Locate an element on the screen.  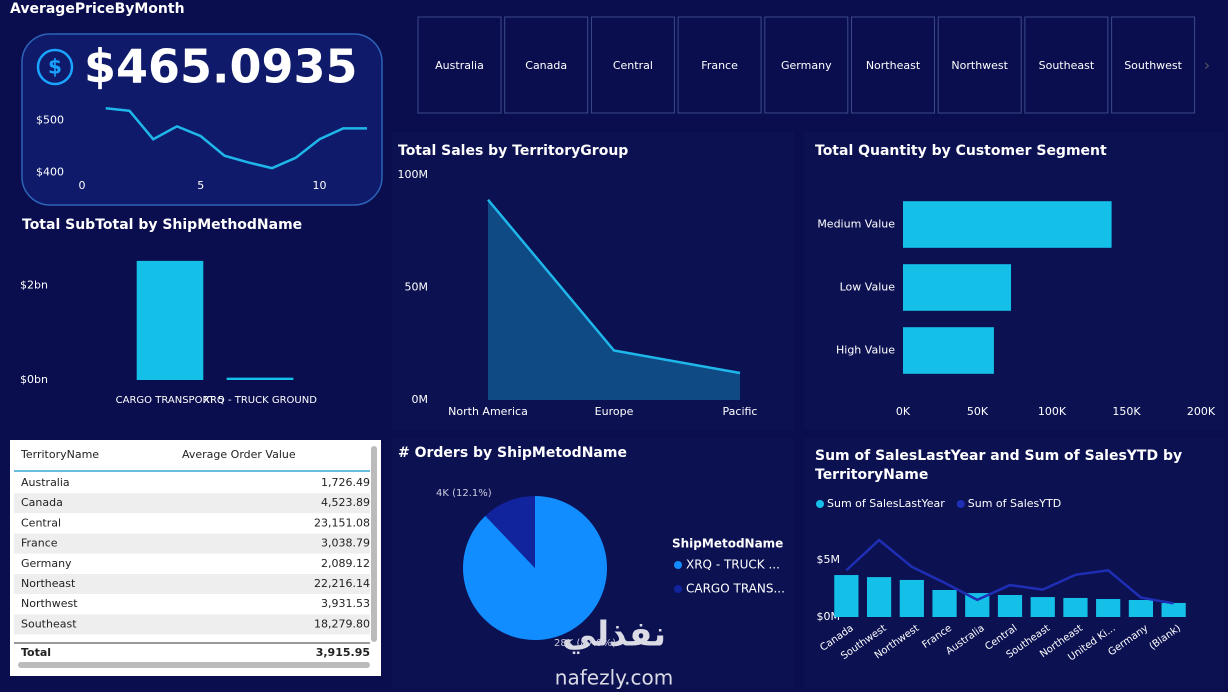
area is located at coordinates (614, 299).